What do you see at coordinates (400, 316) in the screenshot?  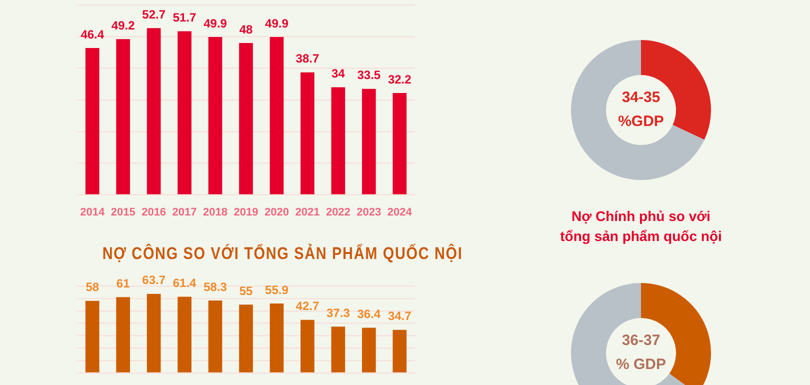 I see `data-label: 34.7` at bounding box center [400, 316].